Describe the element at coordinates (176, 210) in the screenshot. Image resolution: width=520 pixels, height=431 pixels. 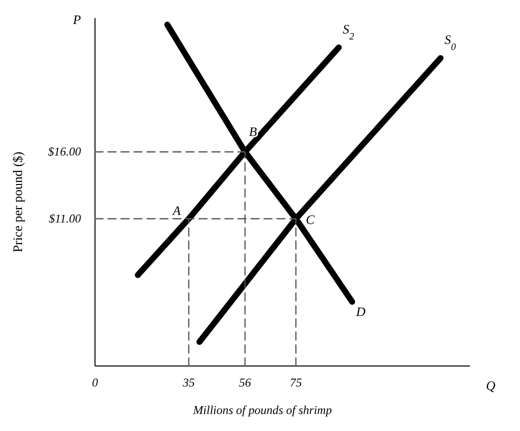
I see `annotation: A` at that location.